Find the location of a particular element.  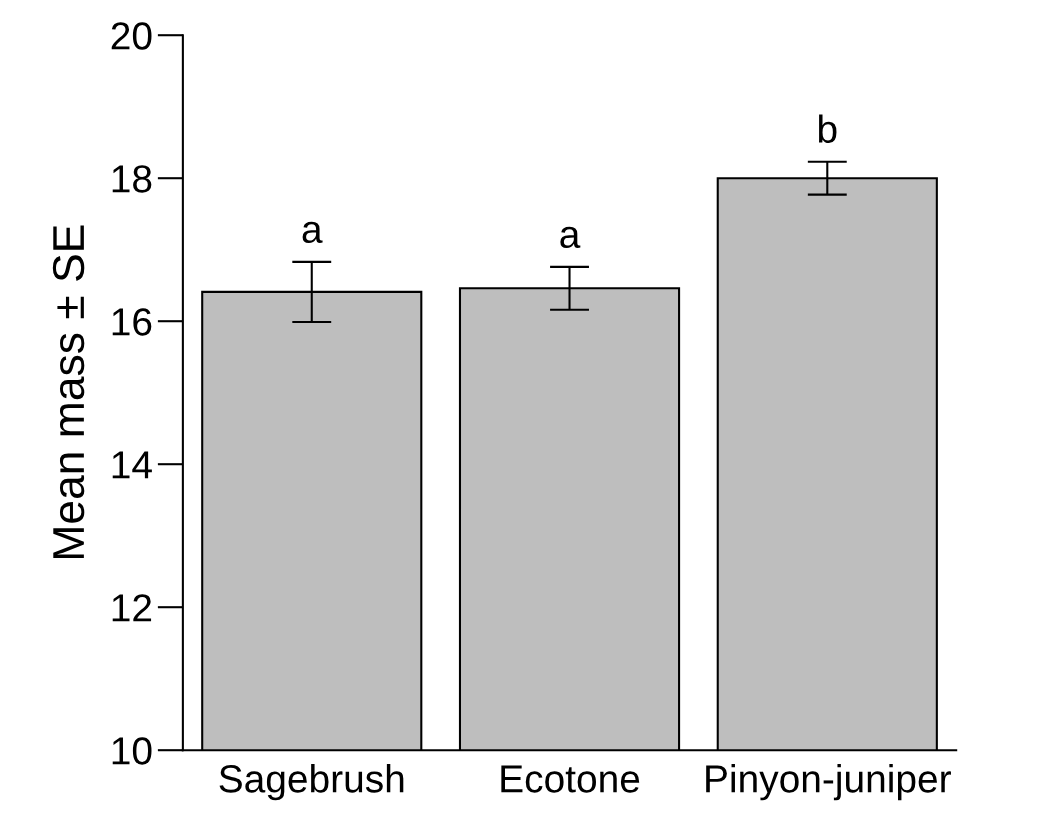

annotation: b is located at coordinates (827, 128).